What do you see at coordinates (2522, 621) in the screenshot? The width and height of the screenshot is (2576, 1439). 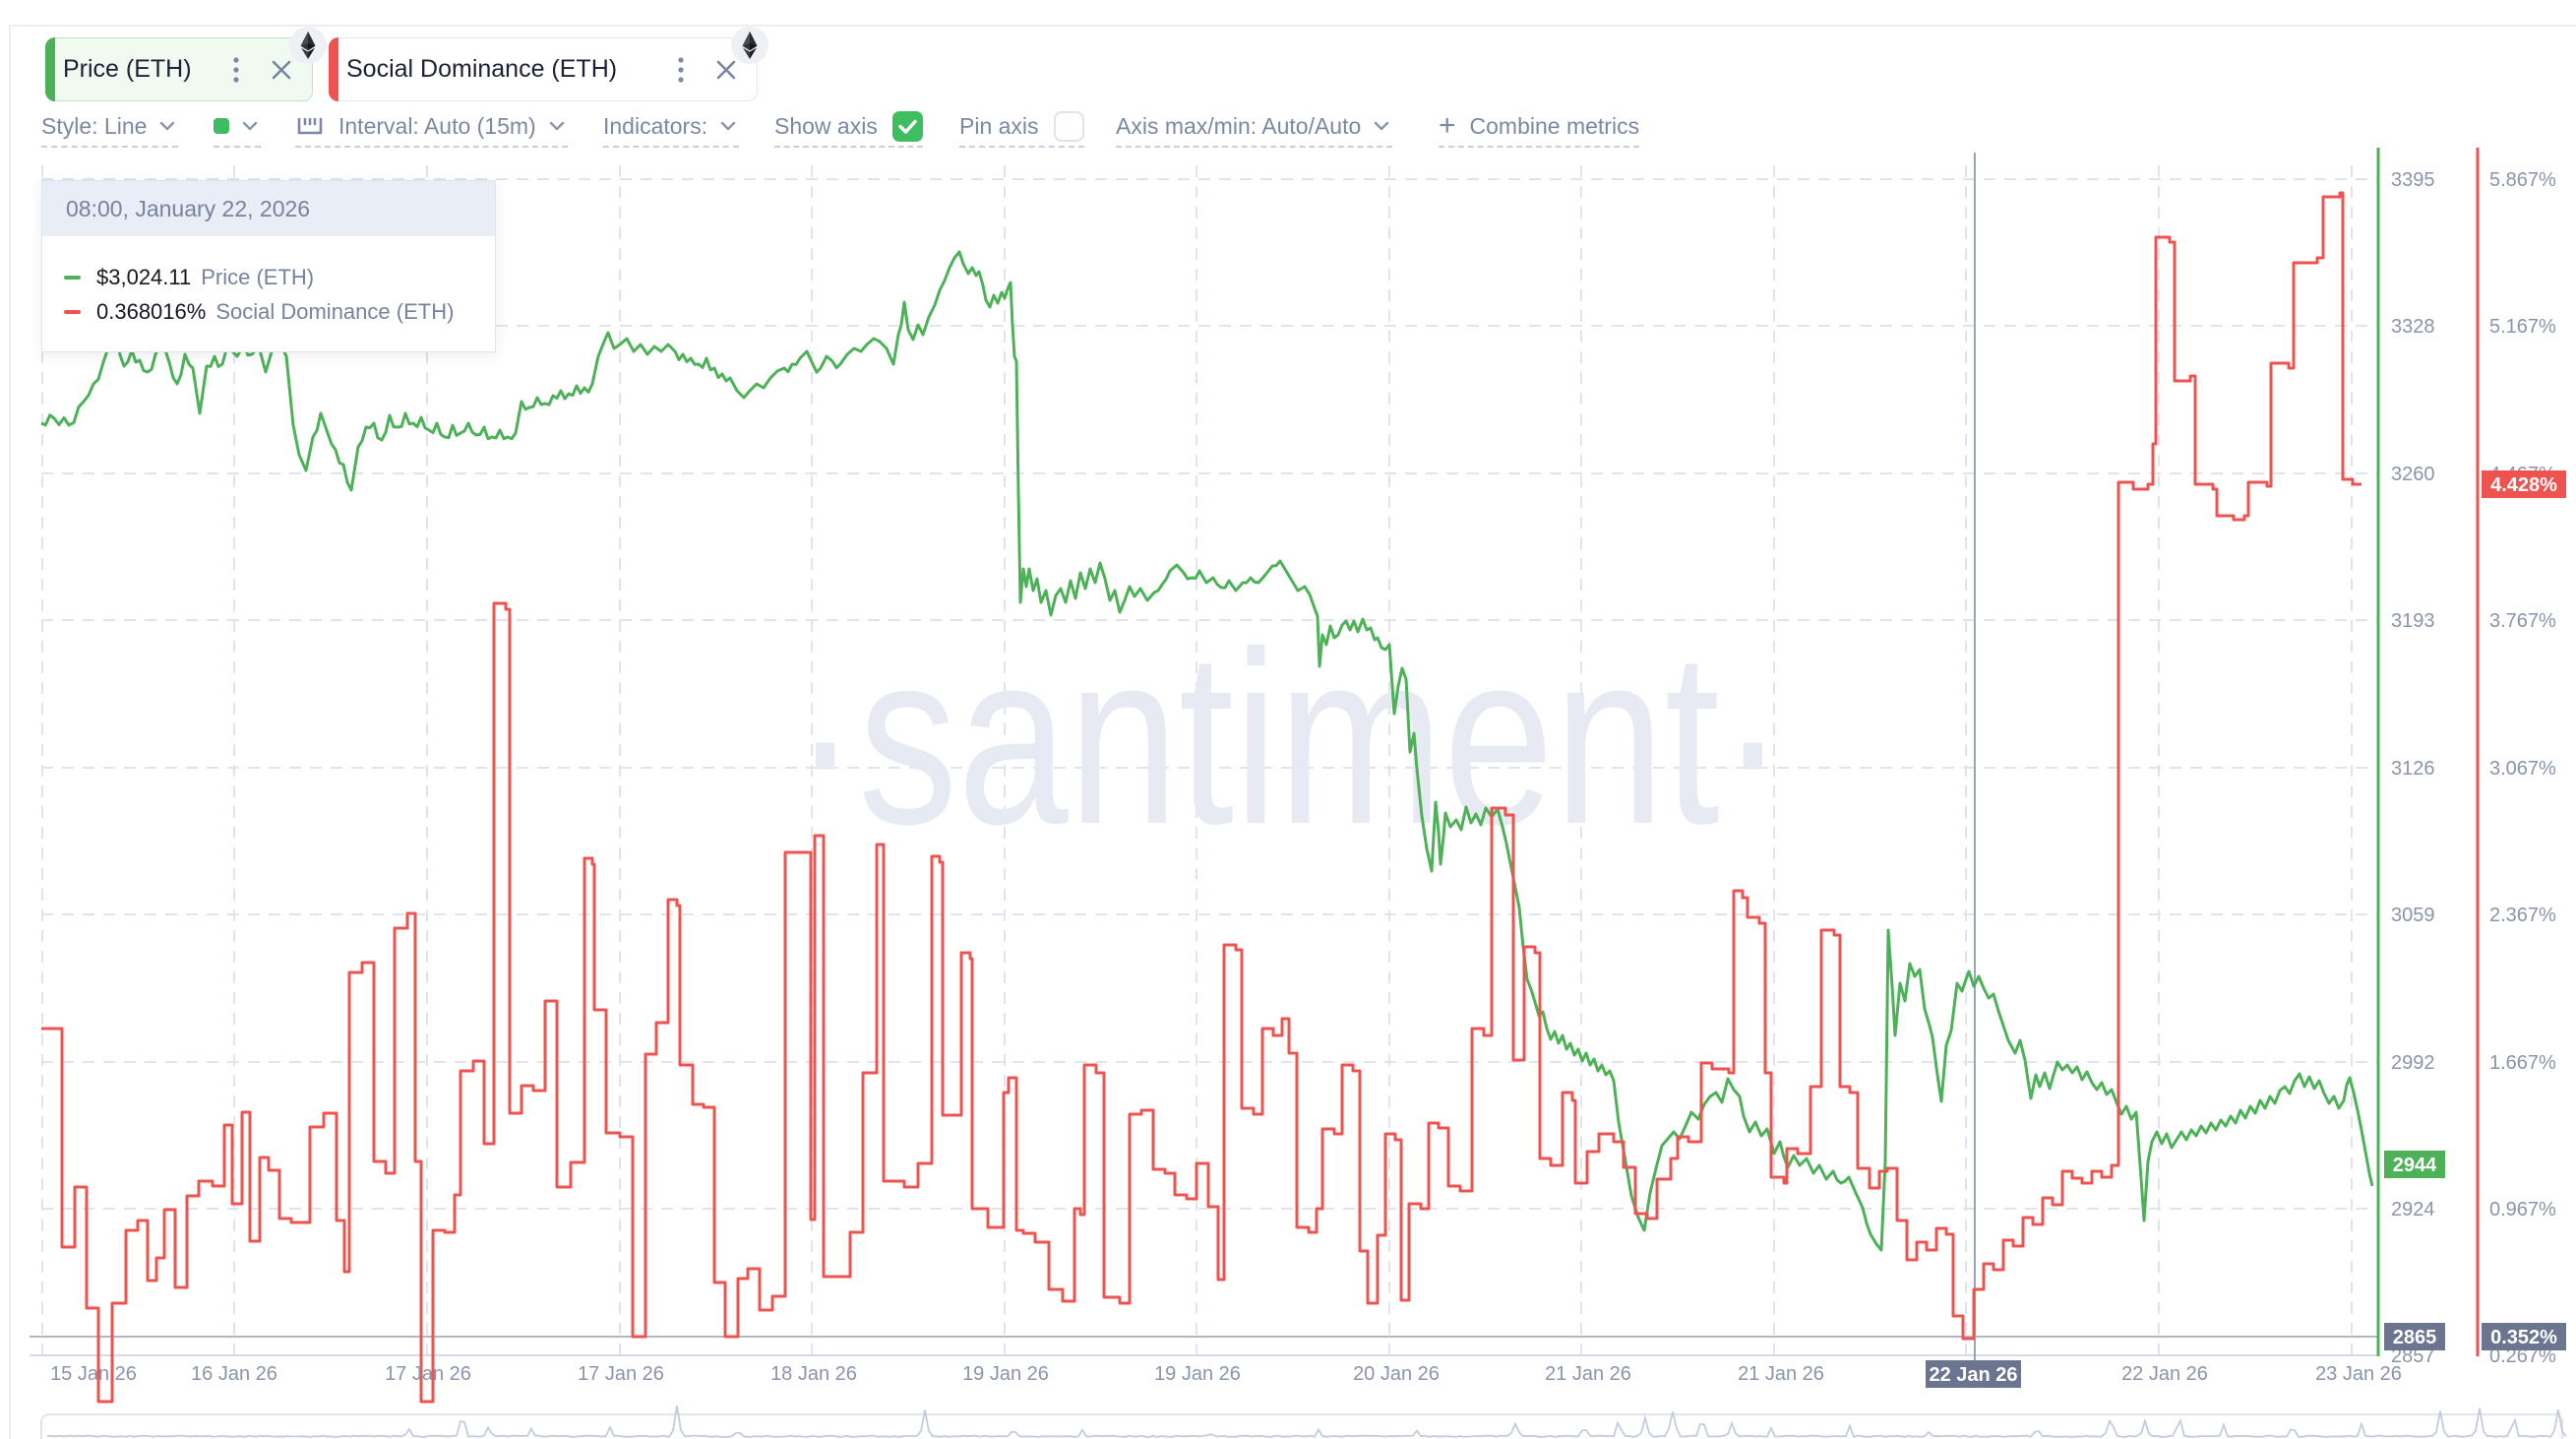 I see `svg-text: 3.767%` at bounding box center [2522, 621].